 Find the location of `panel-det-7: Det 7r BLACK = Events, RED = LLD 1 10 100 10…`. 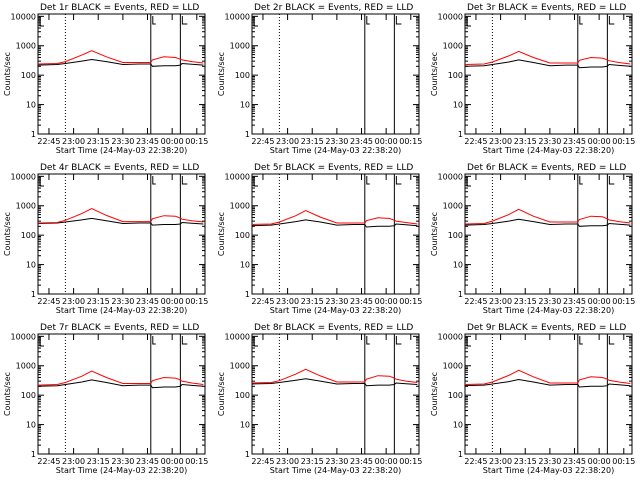

panel-det-7: Det 7r BLACK = Events, RED = LLD 1 10 100 10… is located at coordinates (105, 399).